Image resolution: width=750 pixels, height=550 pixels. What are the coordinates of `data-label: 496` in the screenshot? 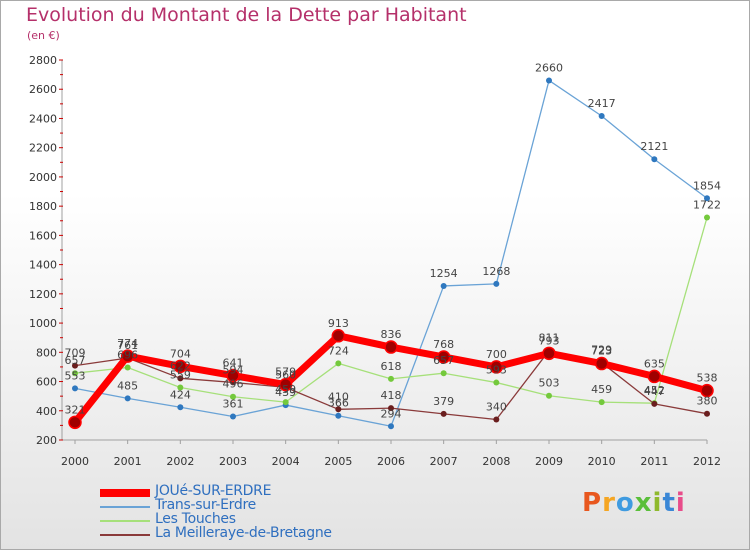 It's located at (233, 384).